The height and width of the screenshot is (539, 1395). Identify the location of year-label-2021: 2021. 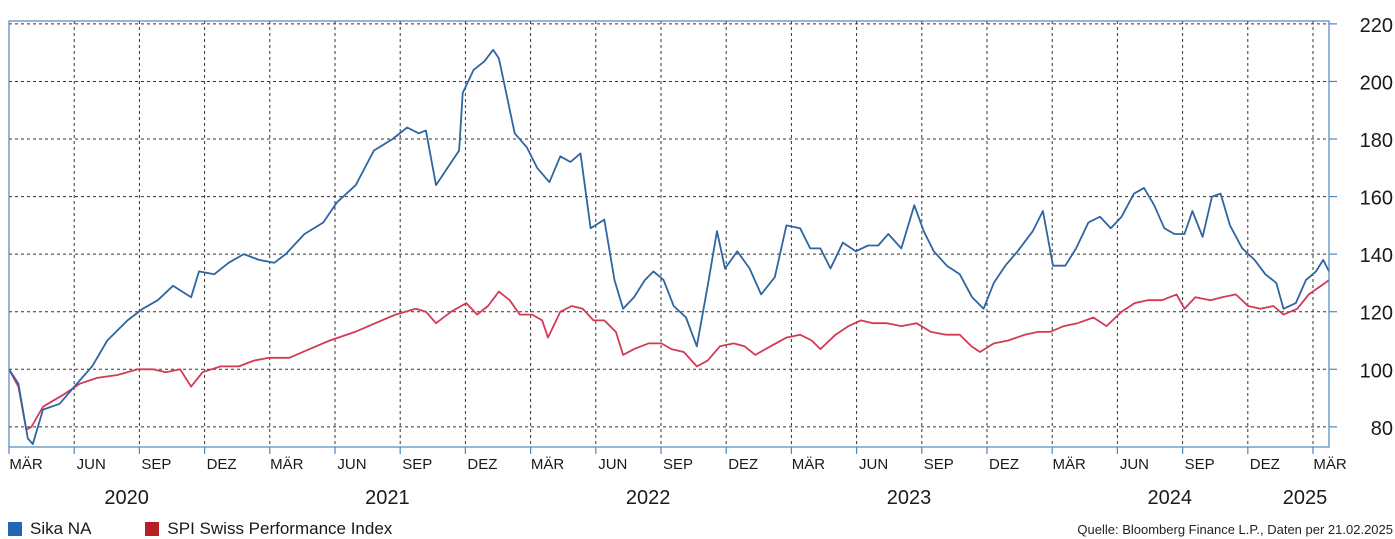
(387, 498).